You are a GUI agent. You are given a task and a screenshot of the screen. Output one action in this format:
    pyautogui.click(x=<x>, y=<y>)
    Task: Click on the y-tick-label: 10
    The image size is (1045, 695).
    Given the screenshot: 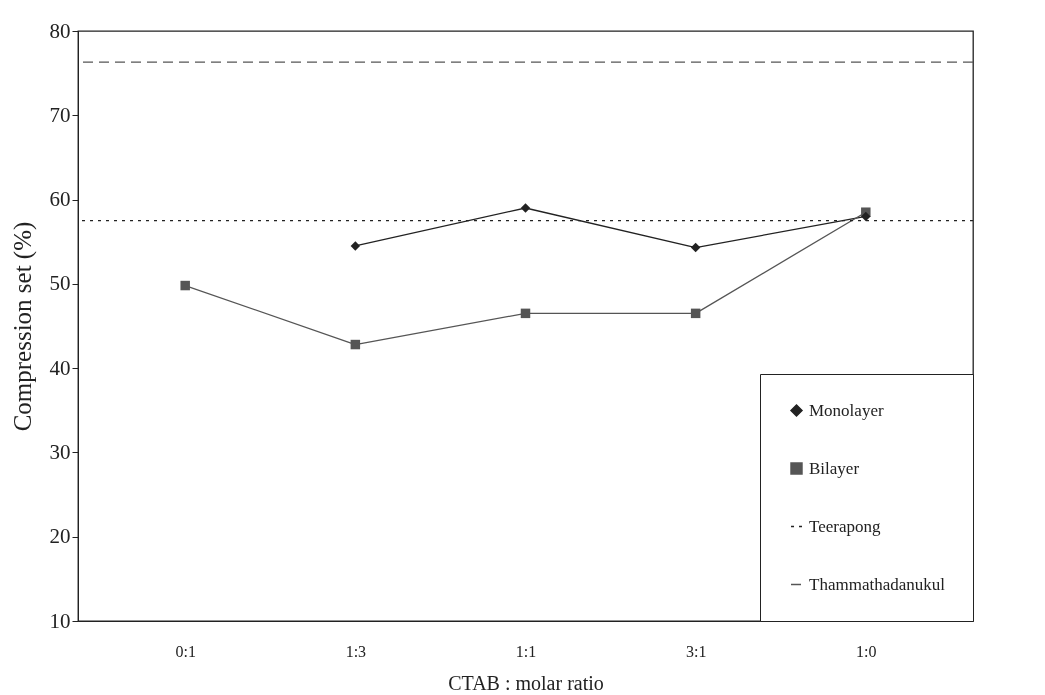 What is the action you would take?
    pyautogui.click(x=60, y=620)
    